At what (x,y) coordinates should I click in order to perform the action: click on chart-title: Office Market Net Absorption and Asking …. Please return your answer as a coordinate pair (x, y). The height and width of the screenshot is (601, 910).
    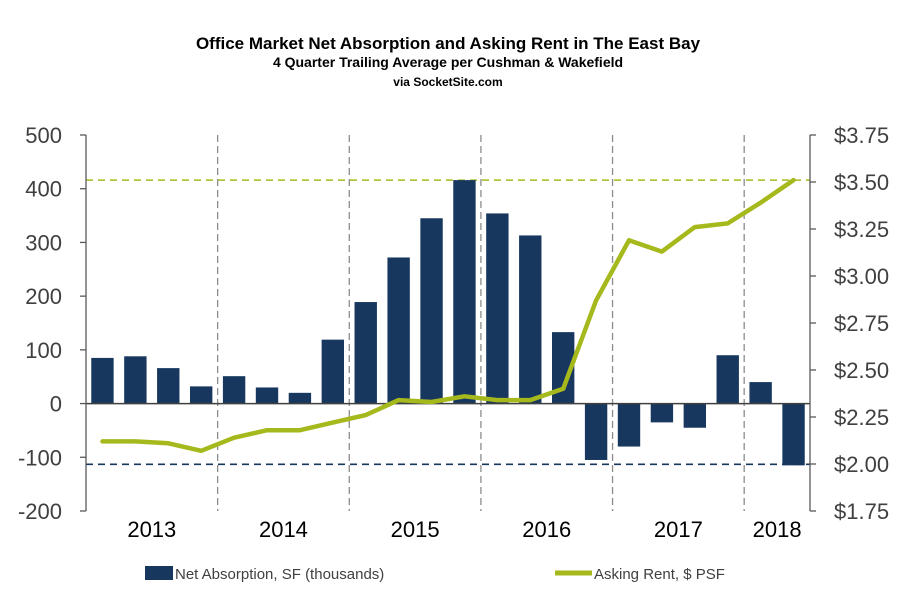
    Looking at the image, I should click on (448, 43).